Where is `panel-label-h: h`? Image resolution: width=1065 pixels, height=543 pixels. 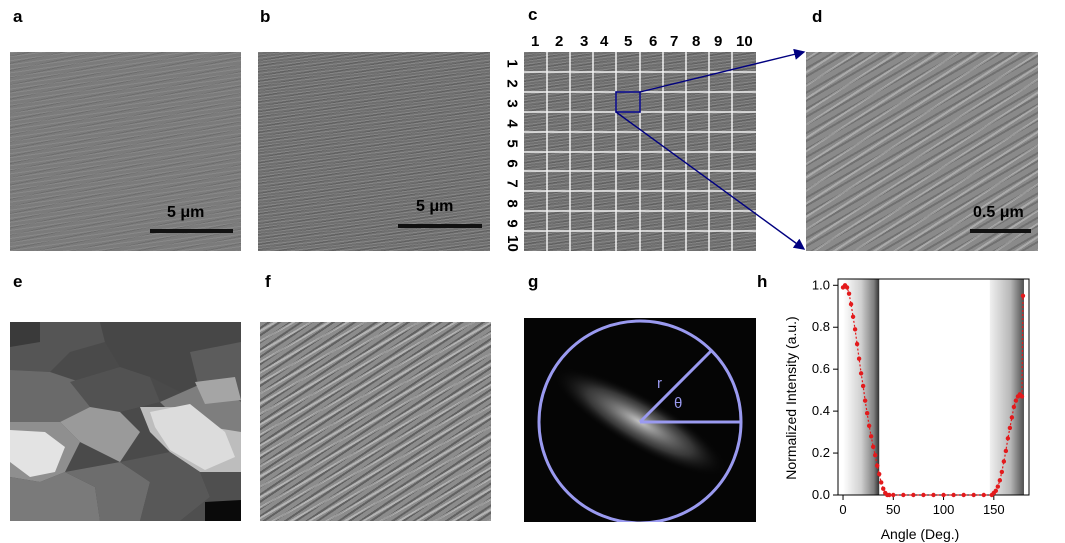
panel-label-h: h is located at coordinates (762, 281).